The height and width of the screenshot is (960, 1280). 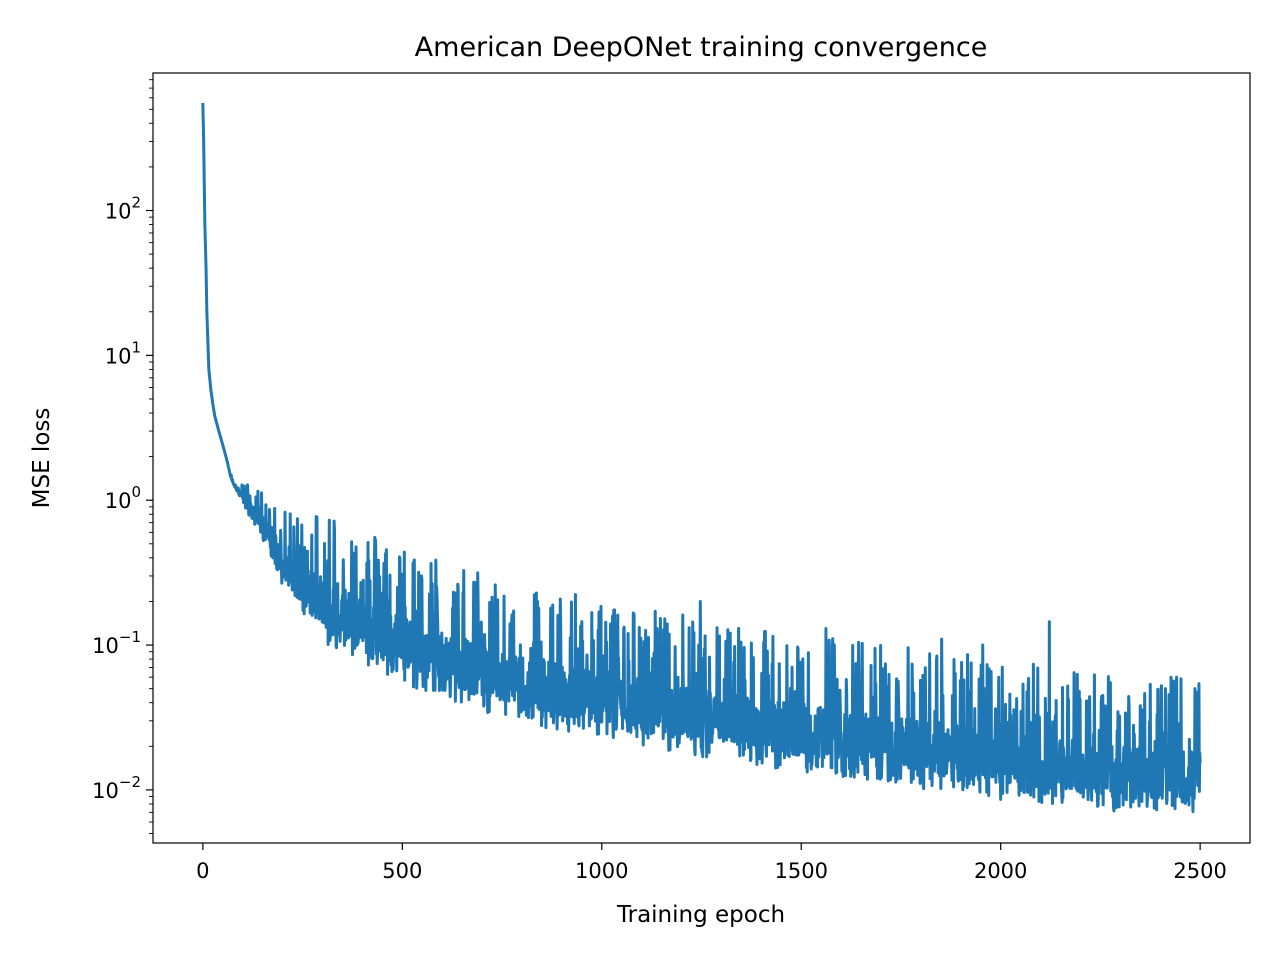 I want to click on y-tick-label: 10², so click(x=123, y=209).